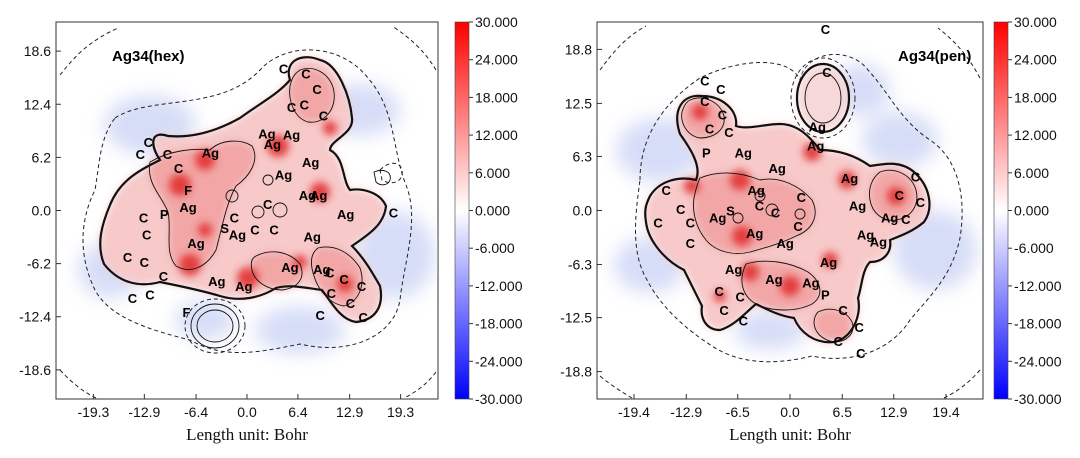  What do you see at coordinates (93, 412) in the screenshot?
I see `x-tick-label: -19.3` at bounding box center [93, 412].